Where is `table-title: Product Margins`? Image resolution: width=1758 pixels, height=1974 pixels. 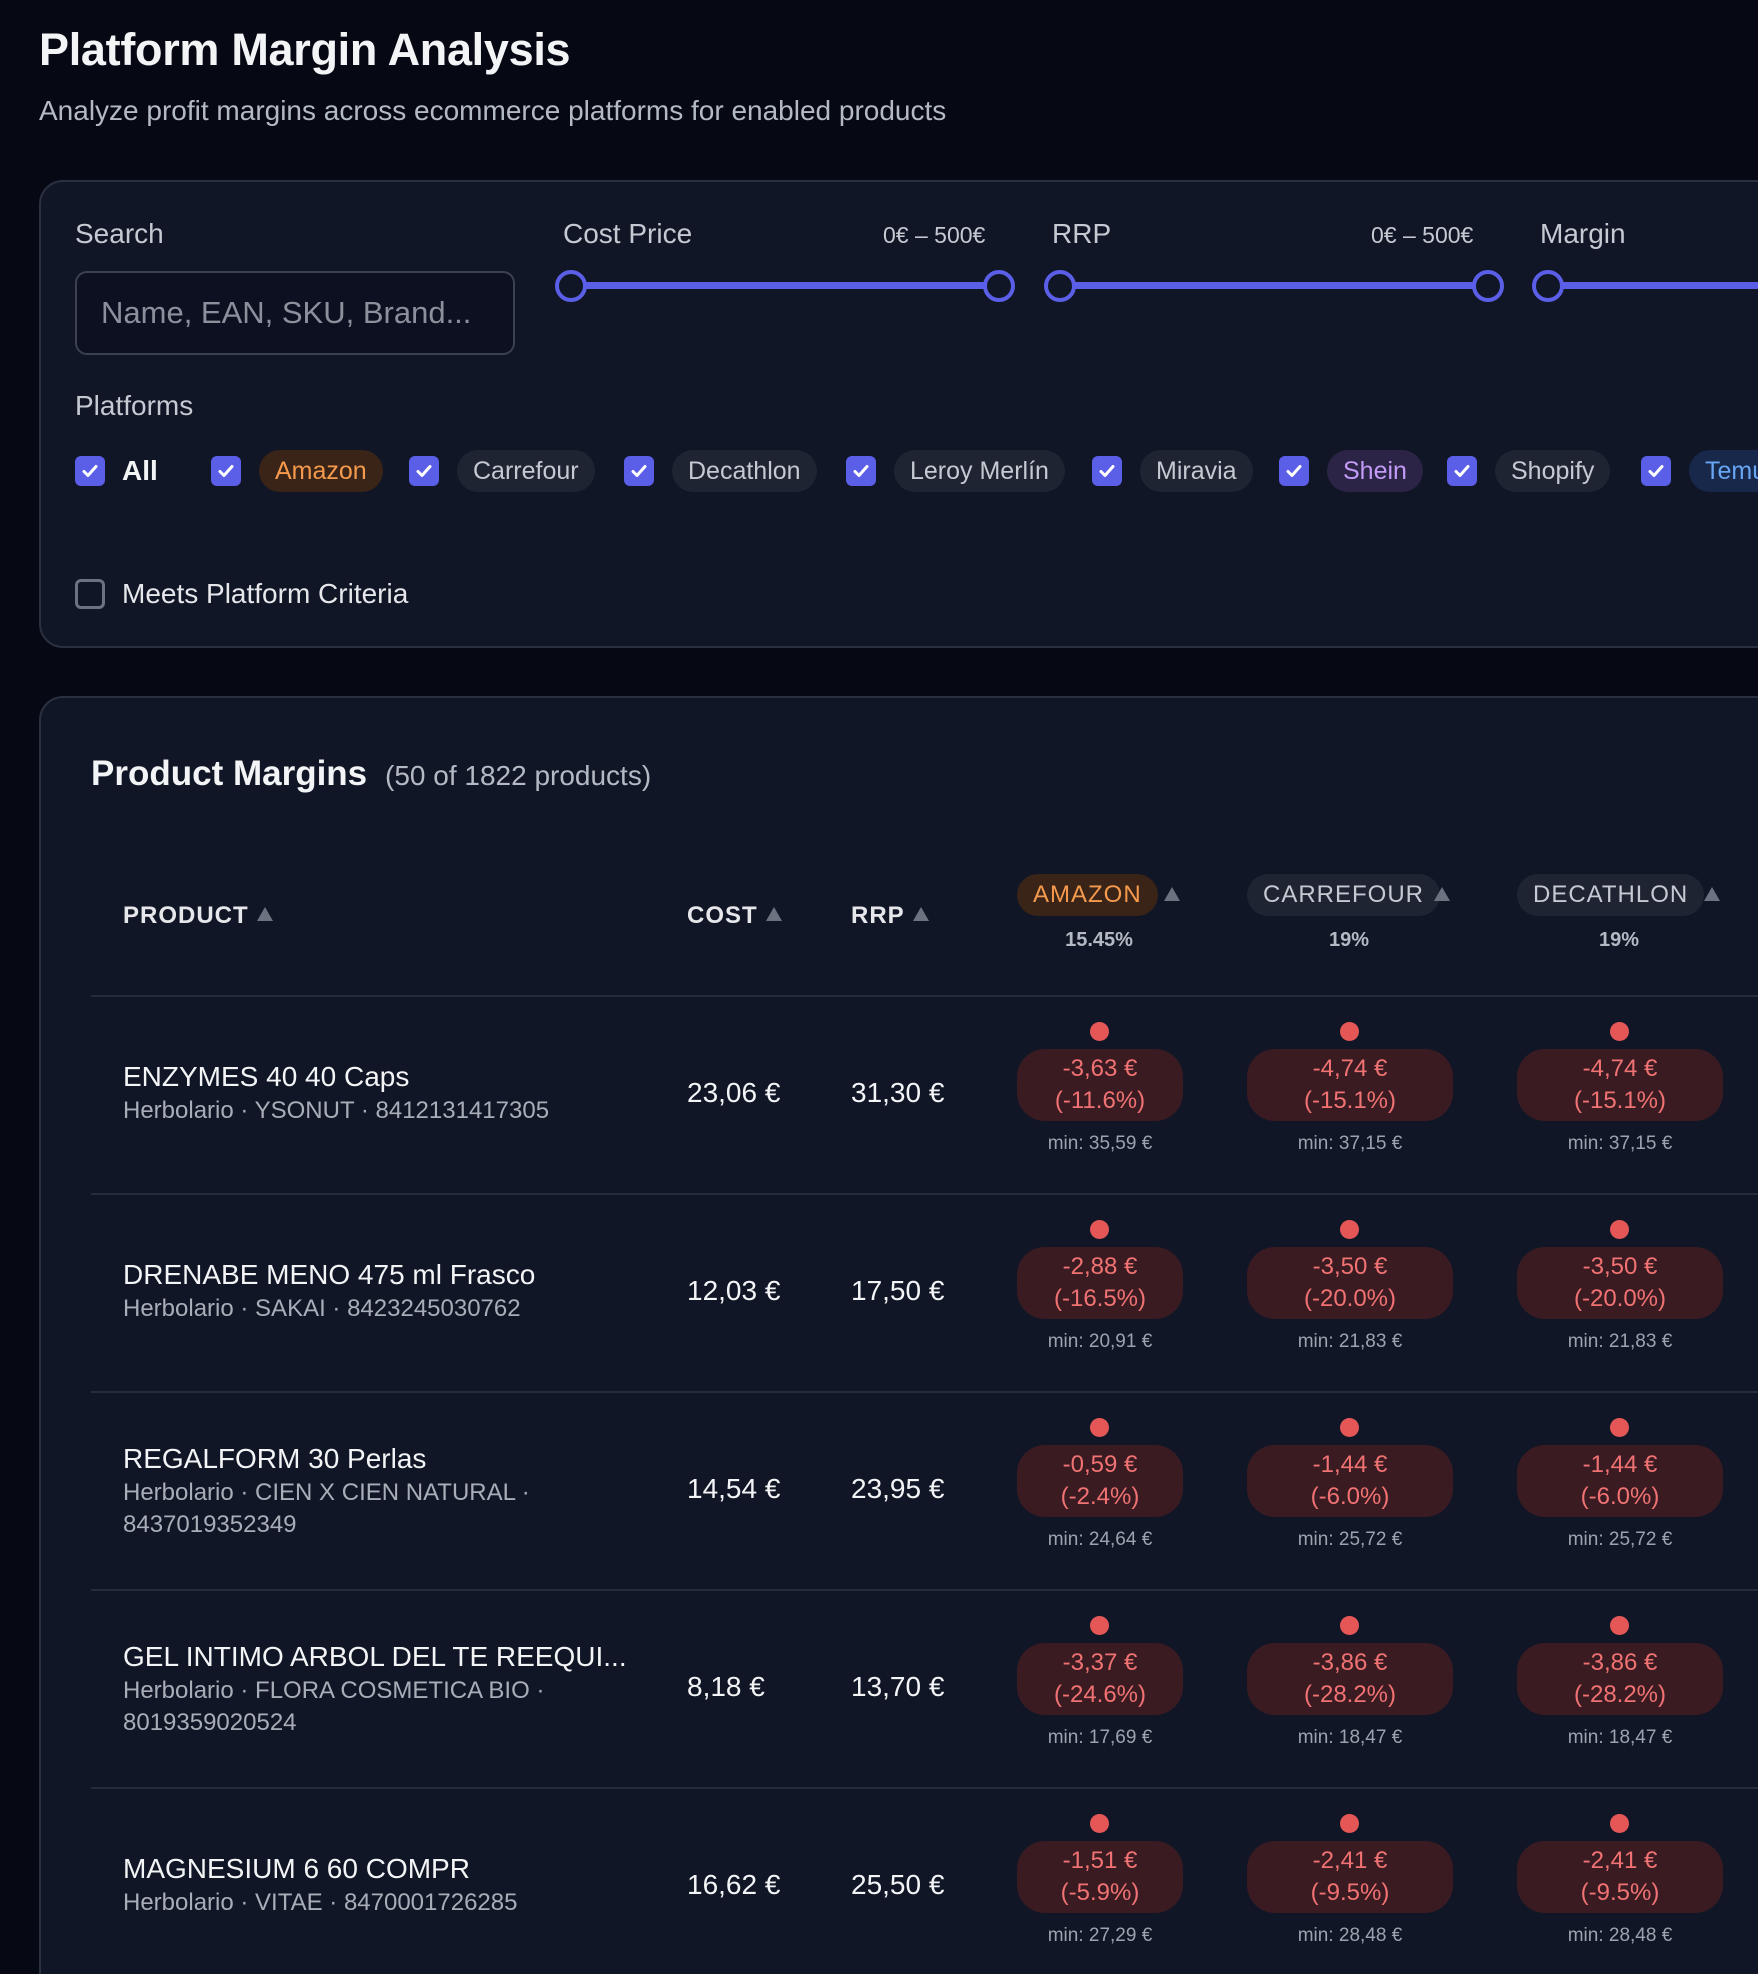 table-title: Product Margins is located at coordinates (229, 773).